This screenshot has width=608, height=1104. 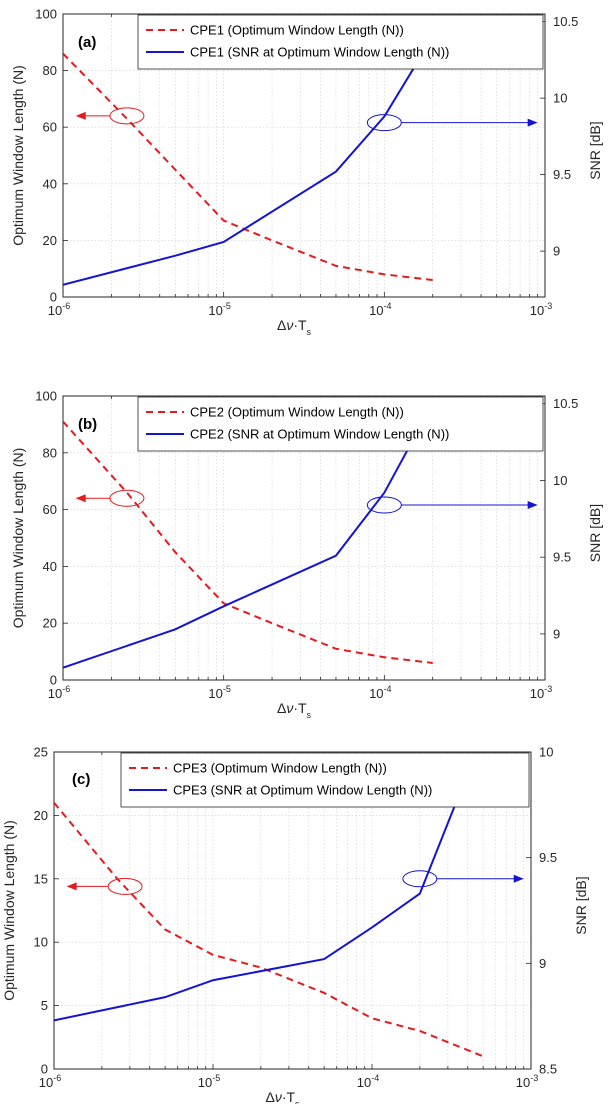 What do you see at coordinates (41, 942) in the screenshot?
I see `y-left-tick-label: 10` at bounding box center [41, 942].